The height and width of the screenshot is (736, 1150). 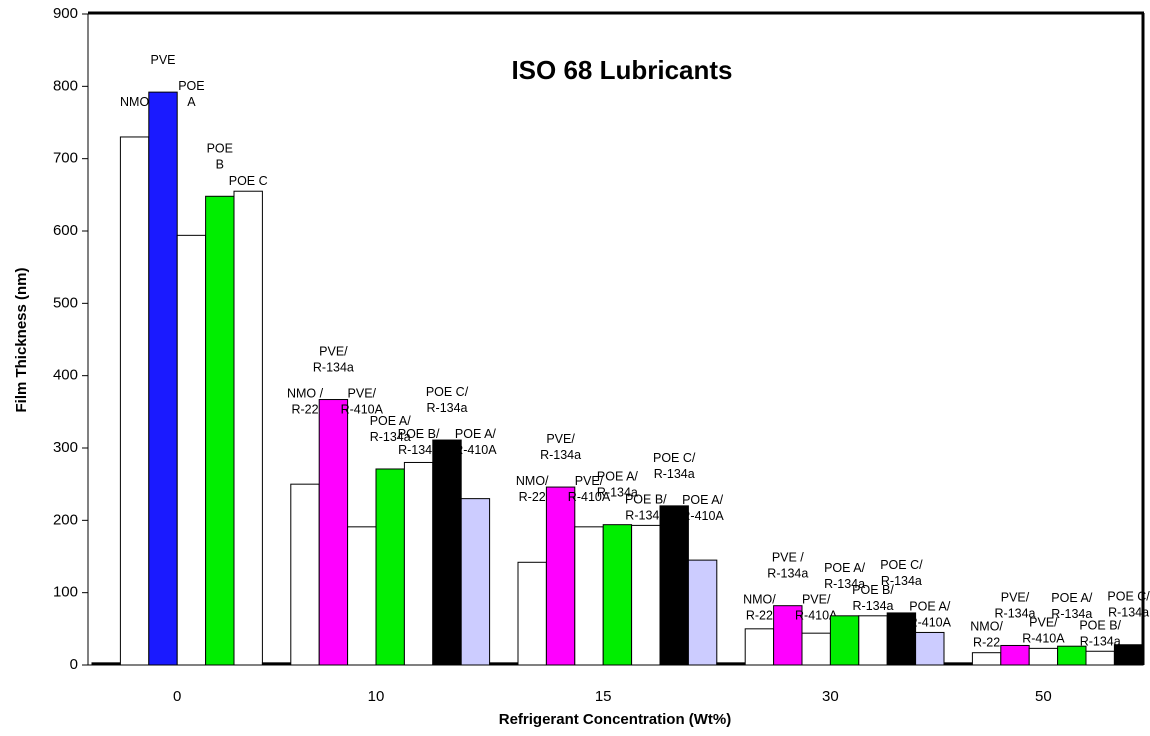 What do you see at coordinates (134, 102) in the screenshot?
I see `bar-label: NMO` at bounding box center [134, 102].